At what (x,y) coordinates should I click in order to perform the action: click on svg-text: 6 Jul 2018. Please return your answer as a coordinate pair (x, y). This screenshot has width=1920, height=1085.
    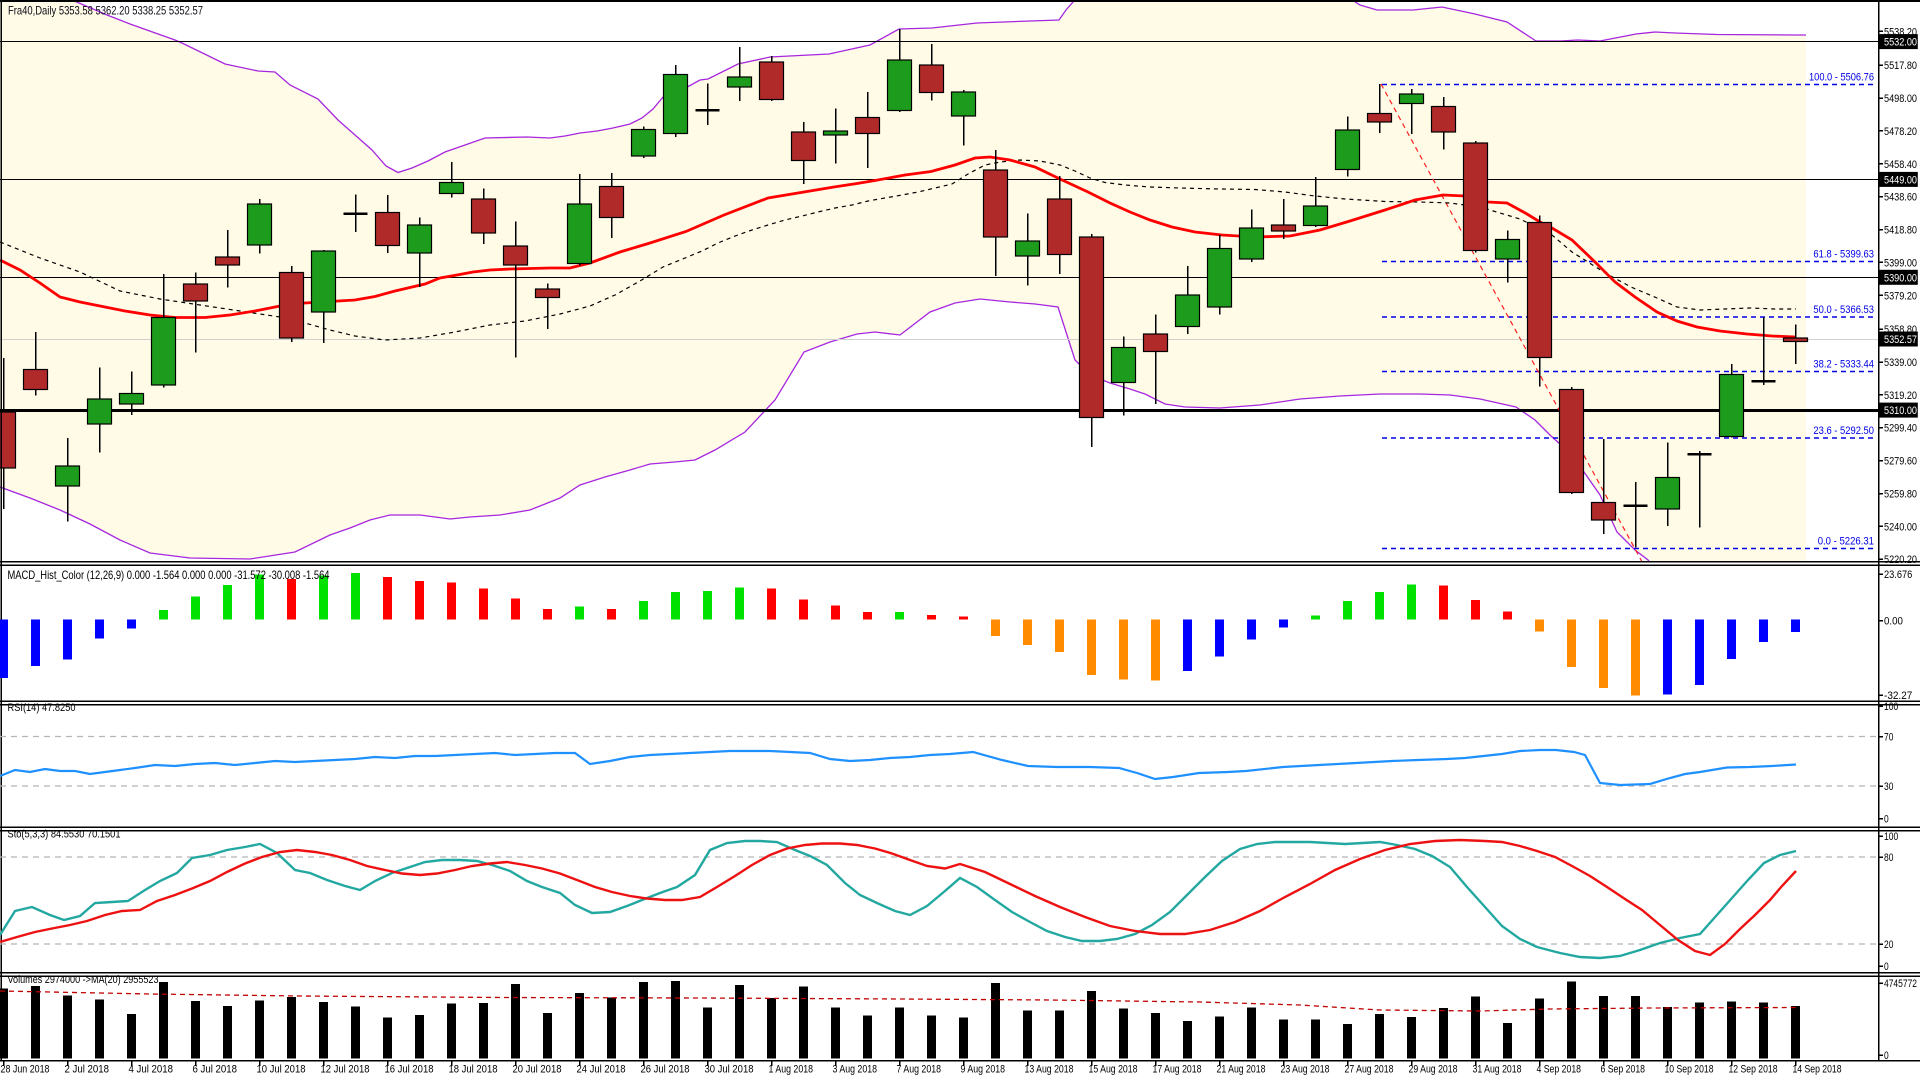
    Looking at the image, I should click on (215, 1070).